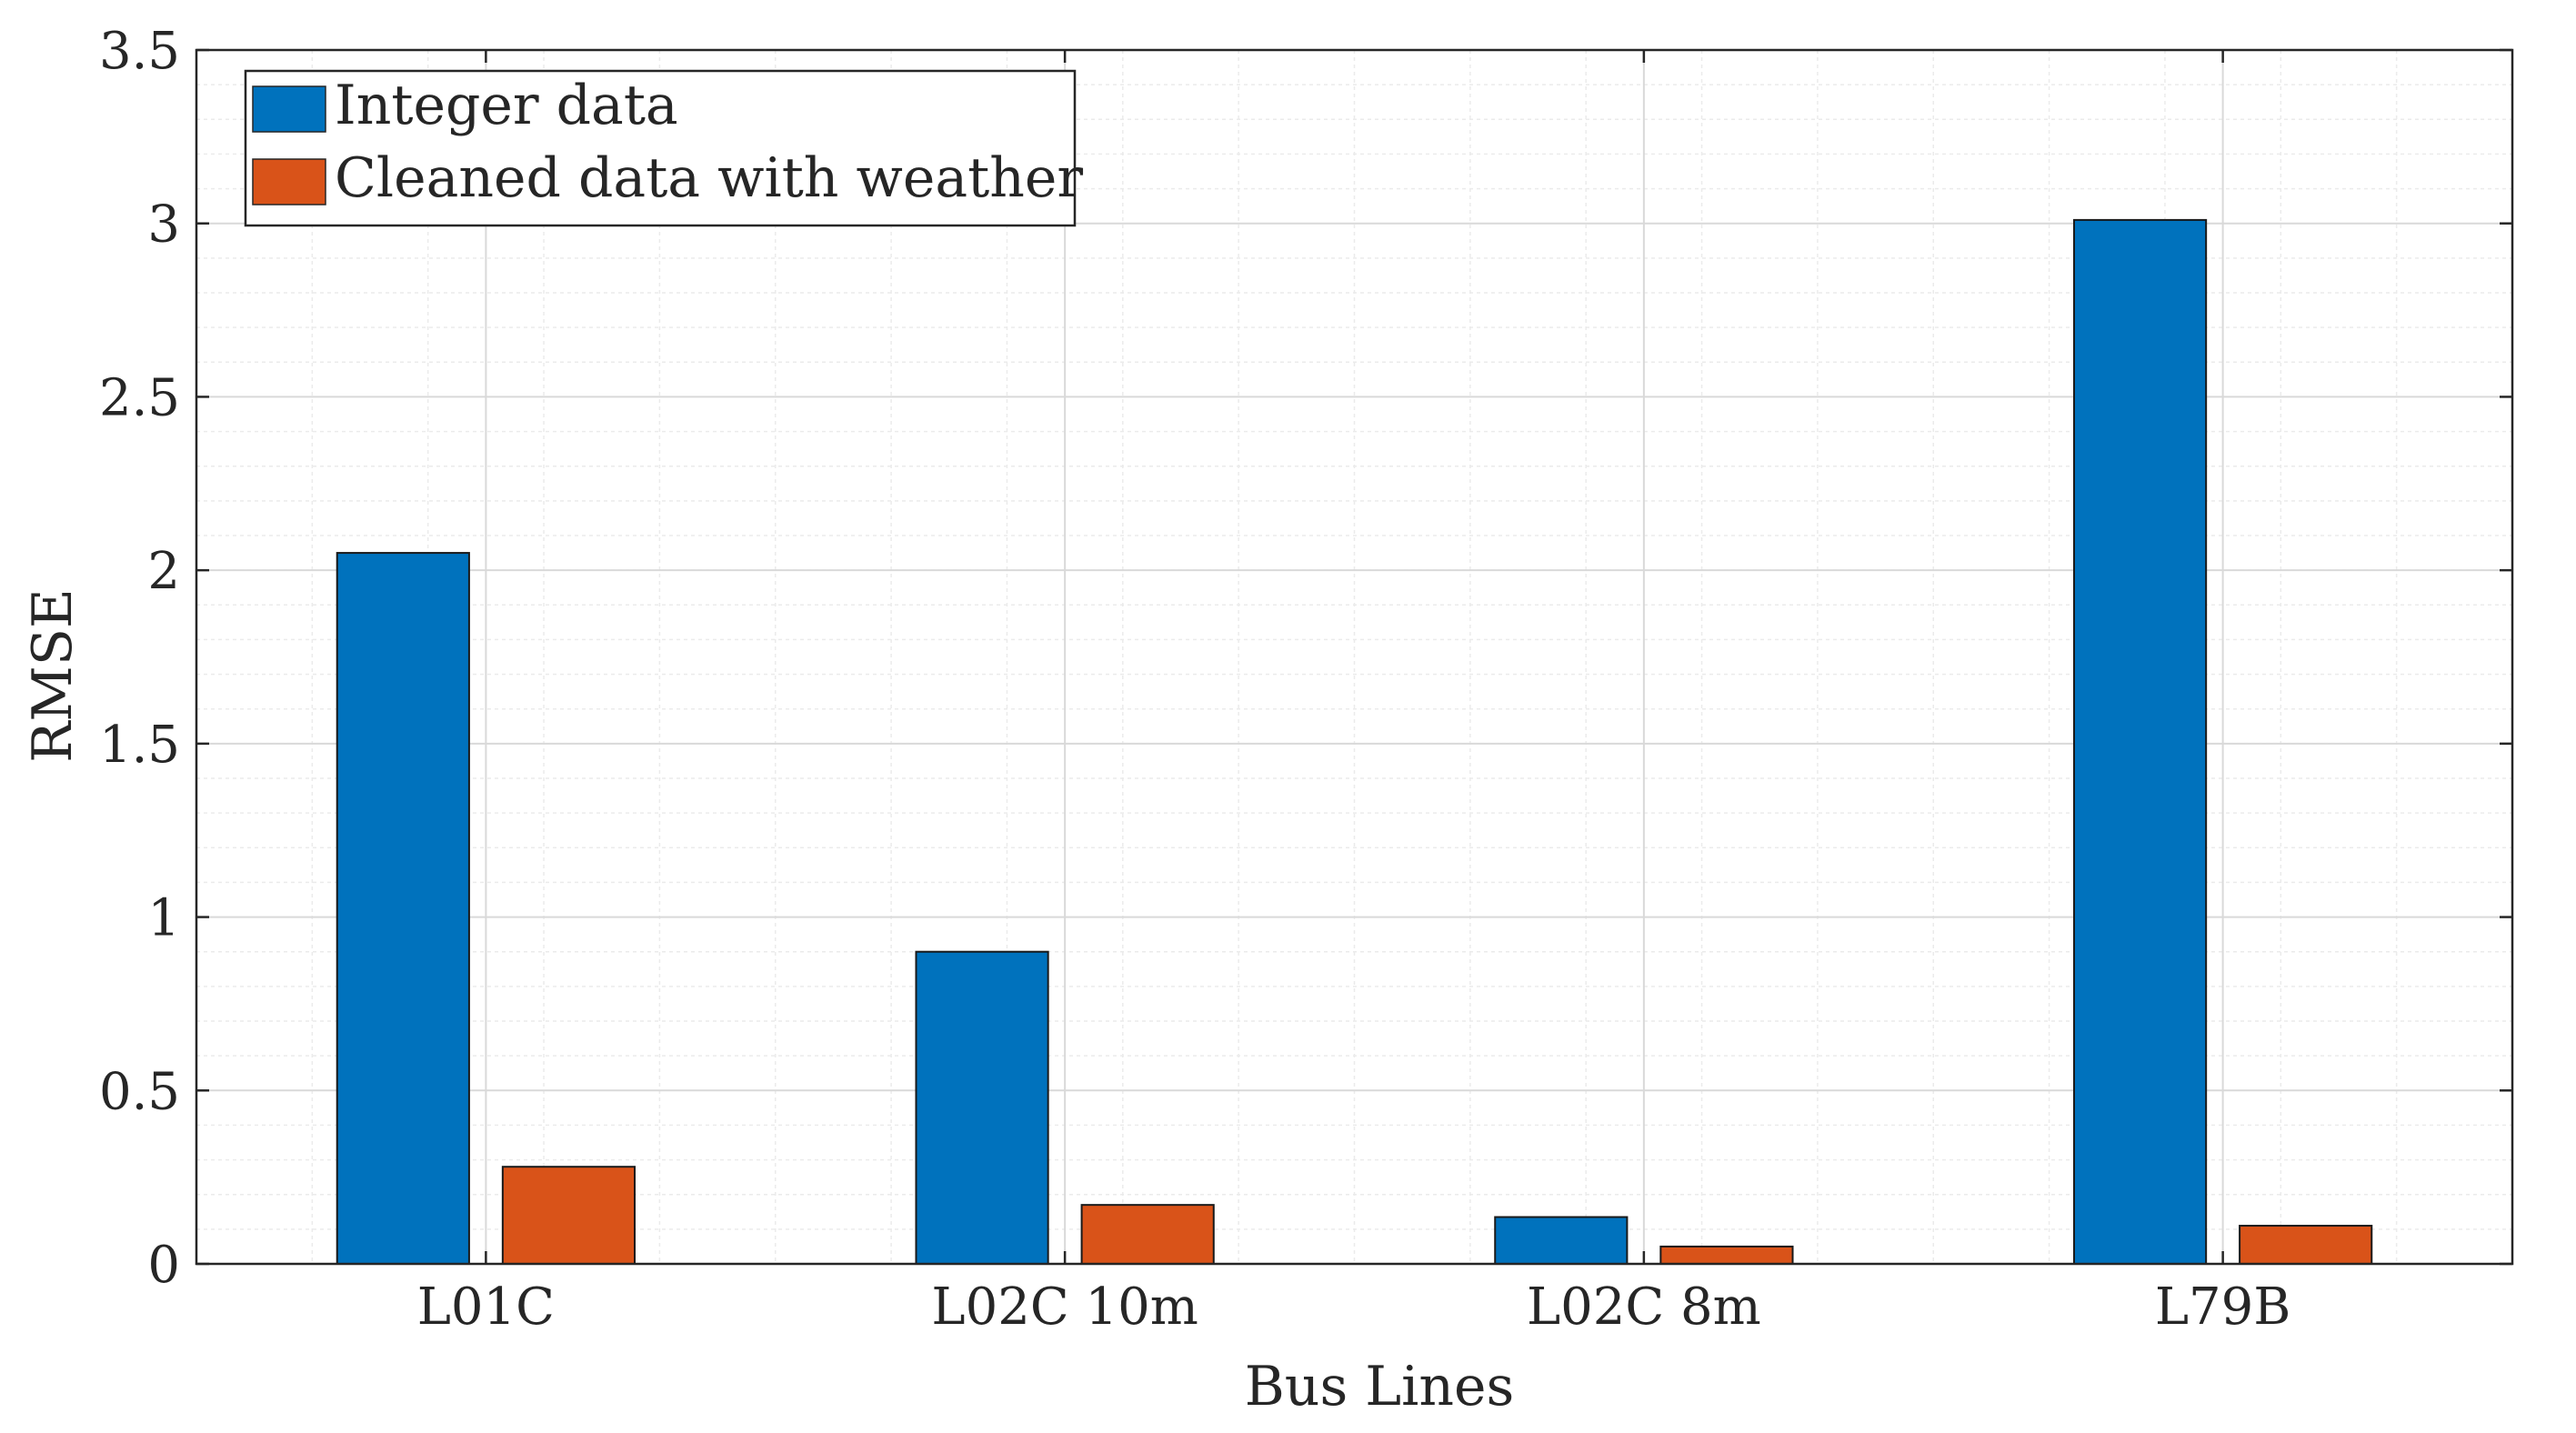 This screenshot has height=1433, width=2576. What do you see at coordinates (139, 1091) in the screenshot?
I see `y-tick-label: 0.5` at bounding box center [139, 1091].